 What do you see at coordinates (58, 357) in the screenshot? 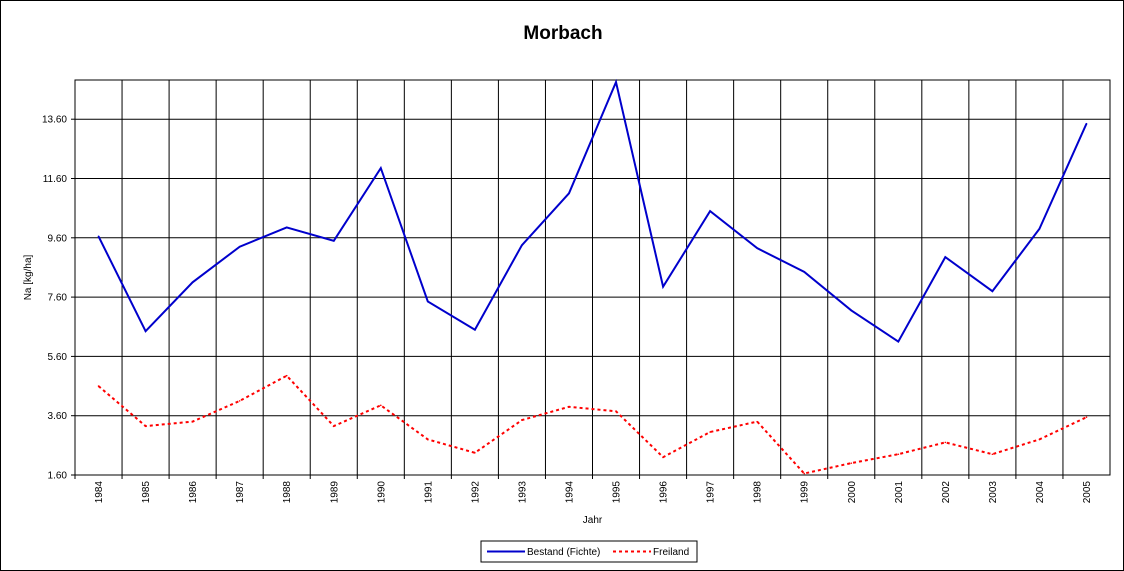
I see `y-tick-label: 5.60` at bounding box center [58, 357].